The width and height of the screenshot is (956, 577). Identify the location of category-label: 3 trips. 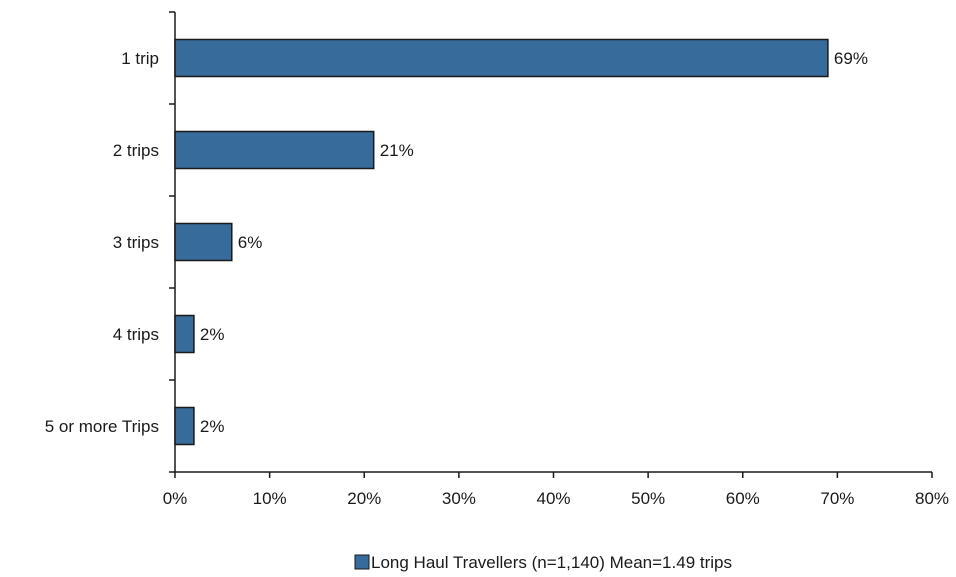
(136, 242).